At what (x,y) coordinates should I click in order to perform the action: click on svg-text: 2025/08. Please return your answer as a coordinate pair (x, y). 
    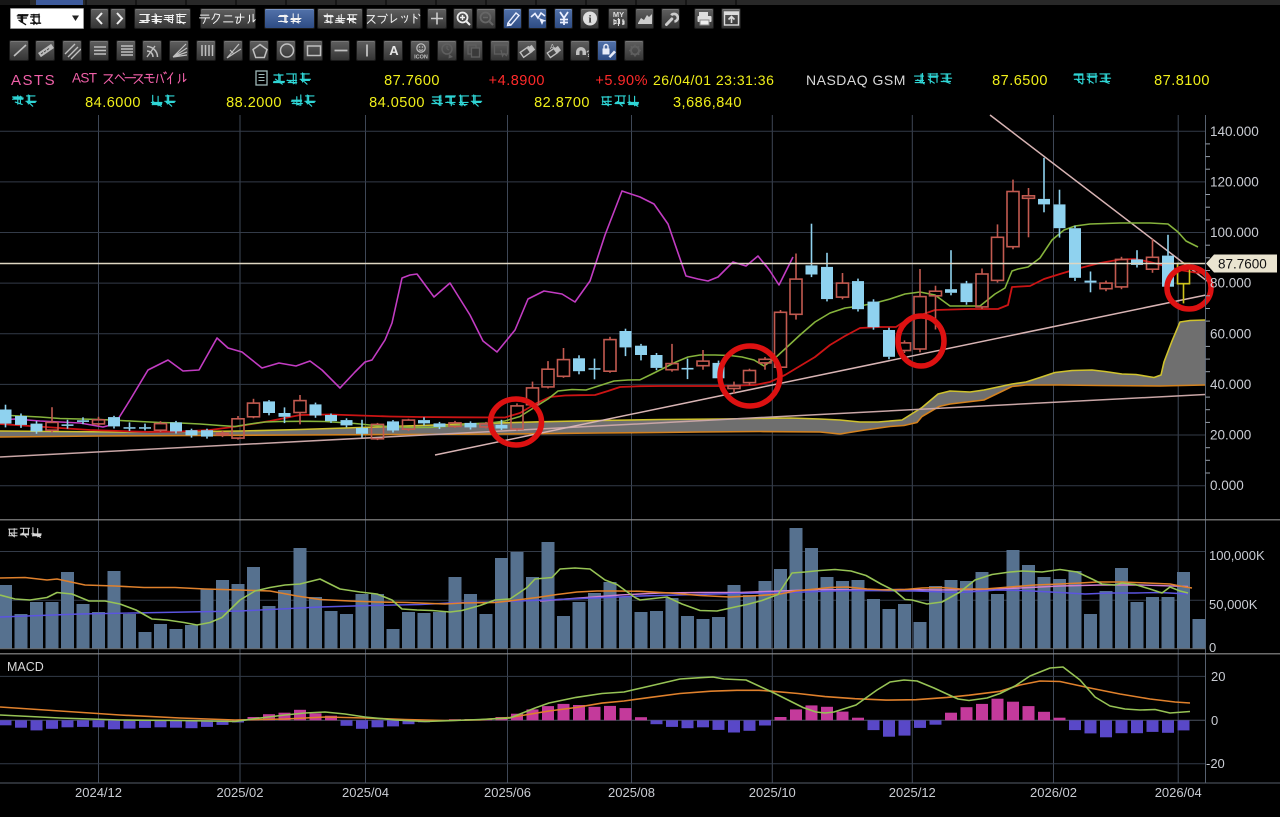
    Looking at the image, I should click on (631, 792).